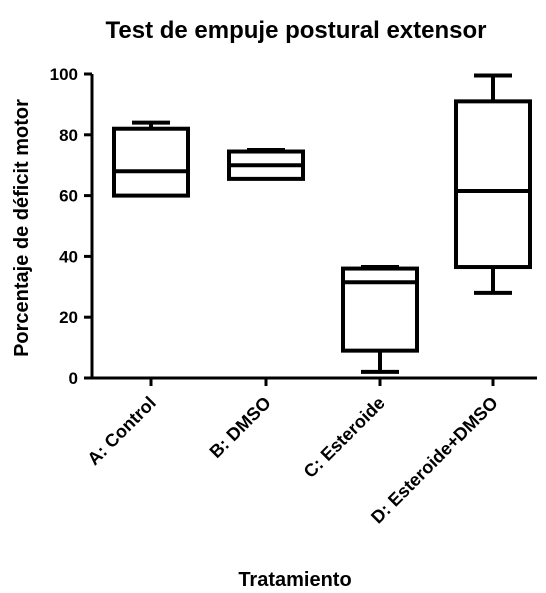  I want to click on y-tick-label: 80, so click(68, 135).